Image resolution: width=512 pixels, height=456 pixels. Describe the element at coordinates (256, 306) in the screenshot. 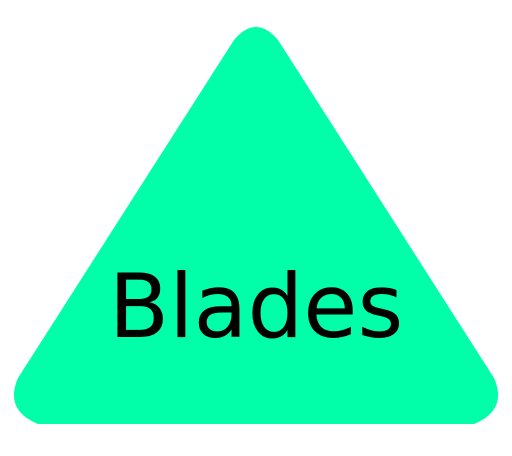

I see `triangle-label: Blades` at that location.